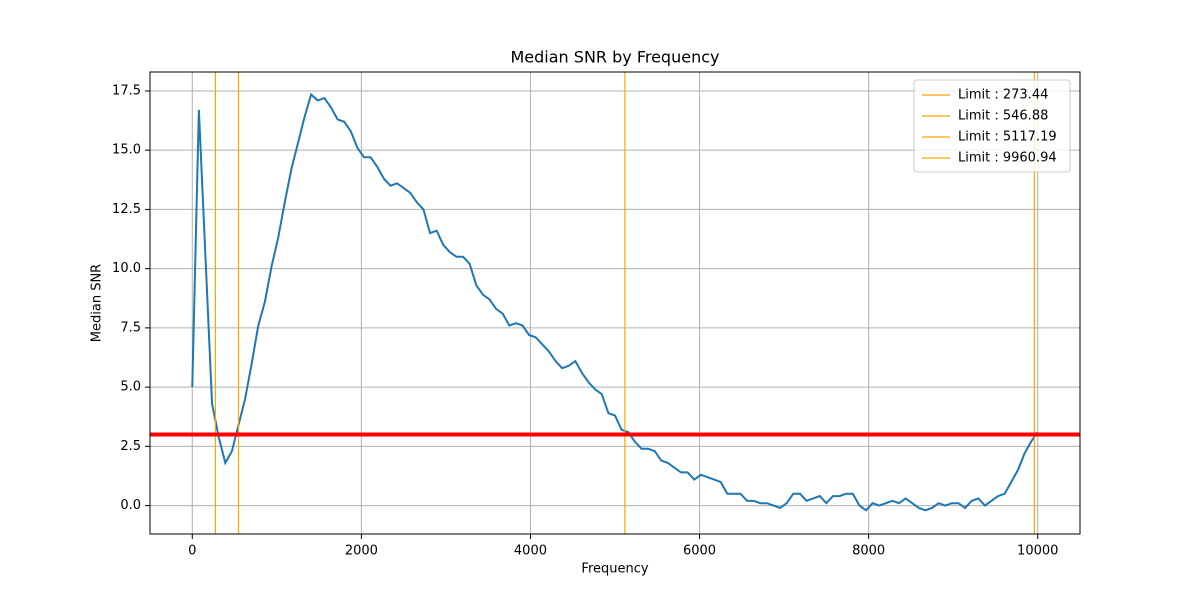 Image resolution: width=1200 pixels, height=600 pixels. I want to click on legend-label: Limit : 9960.94, so click(1007, 158).